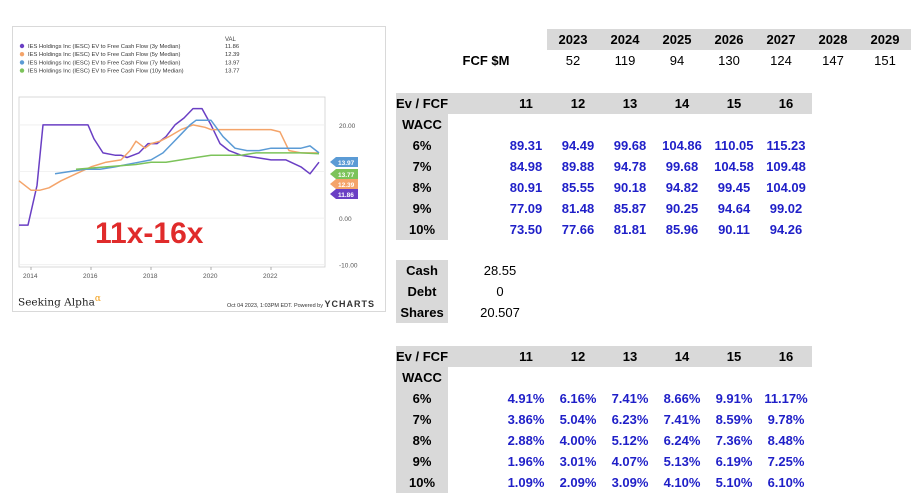 The height and width of the screenshot is (502, 913). I want to click on multiple-header: 11, so click(526, 356).